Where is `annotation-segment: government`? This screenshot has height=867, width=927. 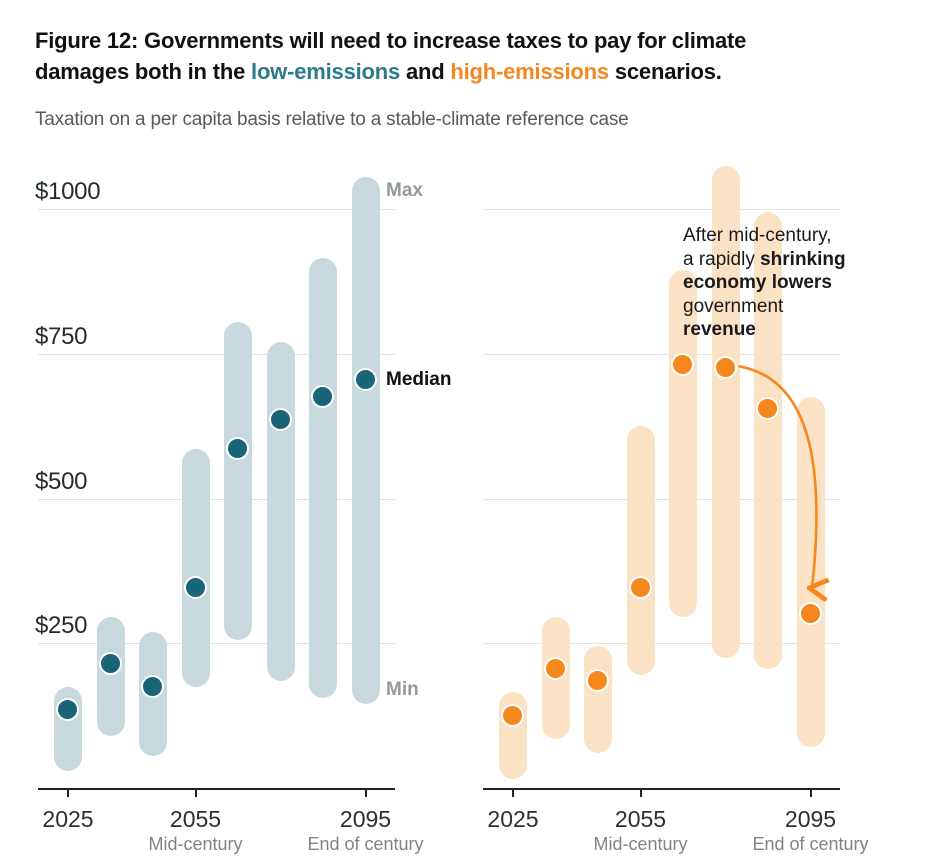
annotation-segment: government is located at coordinates (733, 306).